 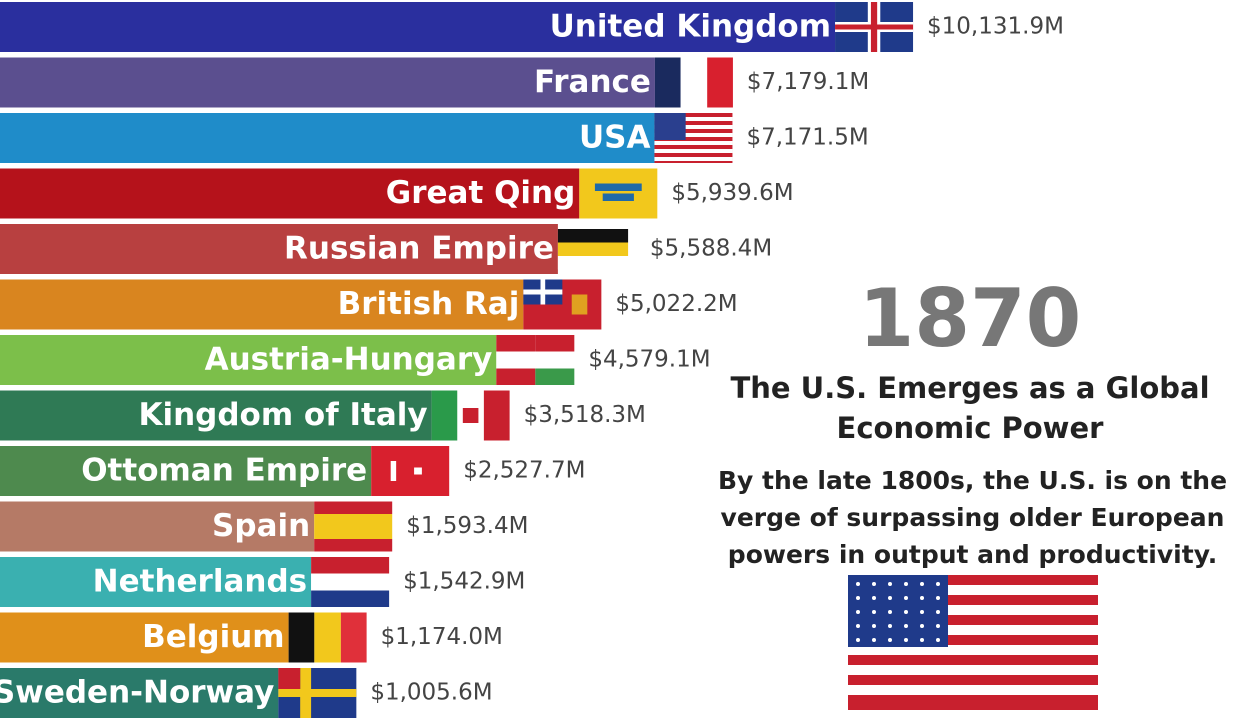 I want to click on value-label: $10,131.9M, so click(x=995, y=27).